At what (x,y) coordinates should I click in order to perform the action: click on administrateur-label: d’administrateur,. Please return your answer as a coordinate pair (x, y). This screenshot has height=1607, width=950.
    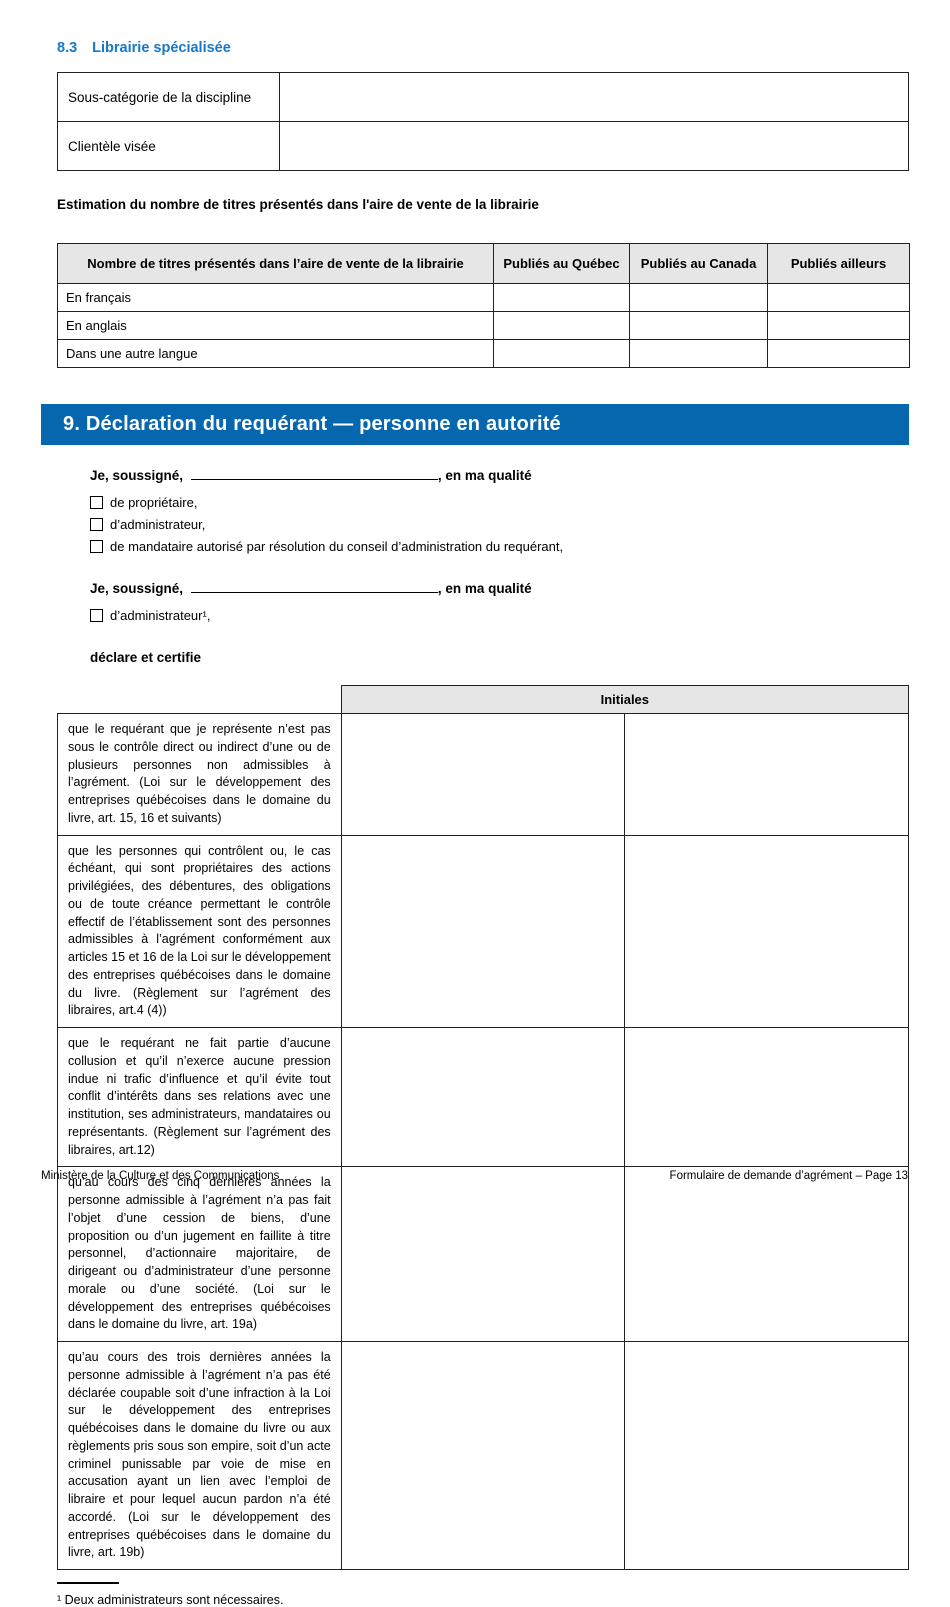
    Looking at the image, I should click on (158, 524).